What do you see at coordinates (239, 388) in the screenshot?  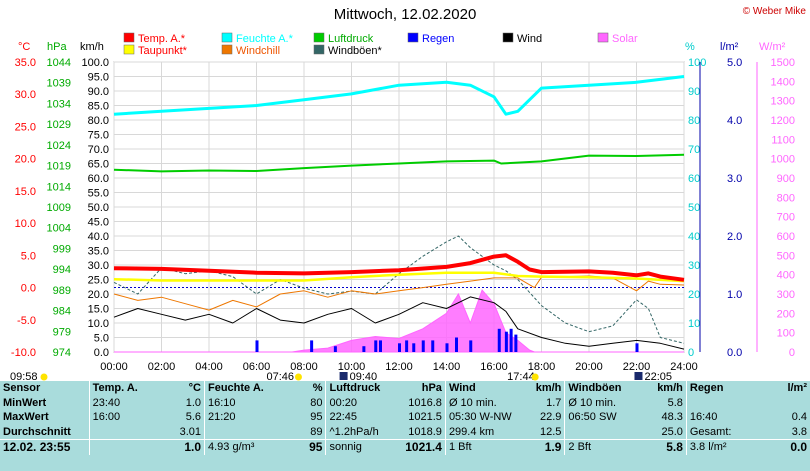 I see `stats-cell: Feuchte A.` at bounding box center [239, 388].